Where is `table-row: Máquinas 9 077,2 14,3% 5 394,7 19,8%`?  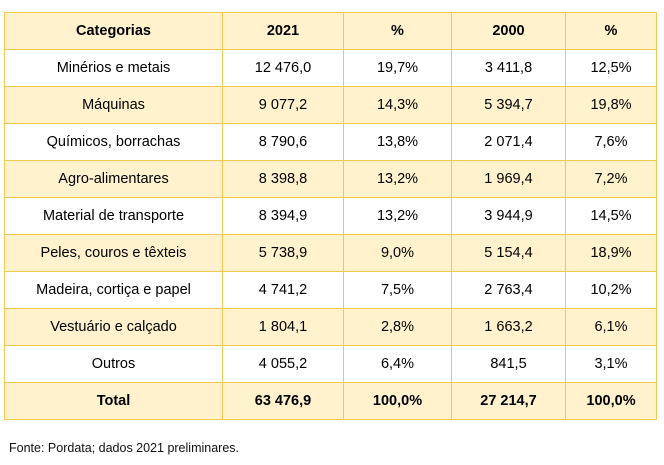
table-row: Máquinas 9 077,2 14,3% 5 394,7 19,8% is located at coordinates (330, 105).